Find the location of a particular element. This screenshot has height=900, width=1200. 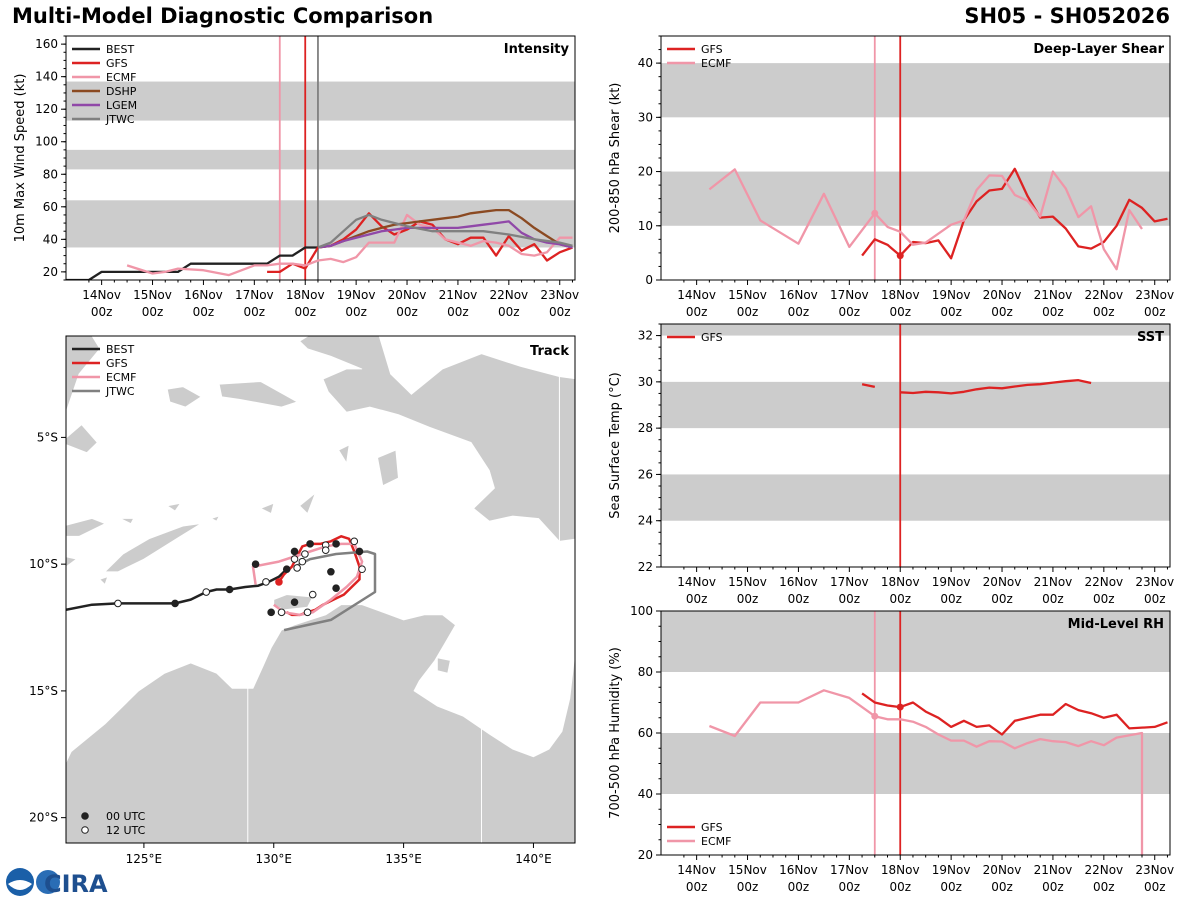

rh-ytick-label: 40 is located at coordinates (645, 794).